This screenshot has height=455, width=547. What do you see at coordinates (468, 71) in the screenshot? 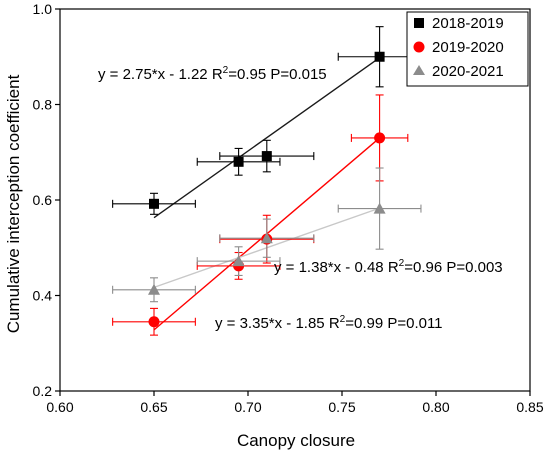
I see `legend-label-2020-2021: 2020-2021` at bounding box center [468, 71].